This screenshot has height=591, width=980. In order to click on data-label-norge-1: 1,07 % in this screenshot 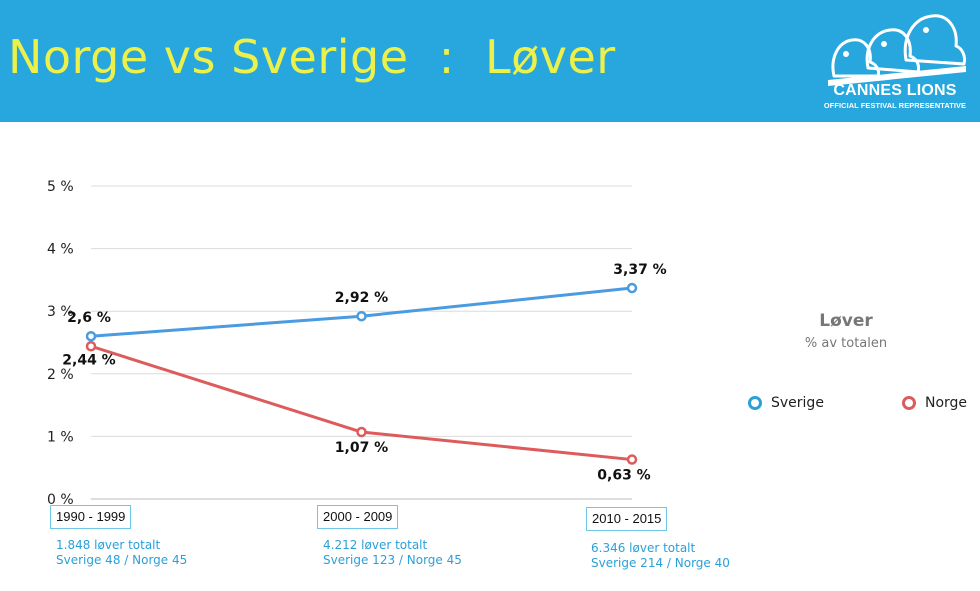, I will do `click(361, 448)`.